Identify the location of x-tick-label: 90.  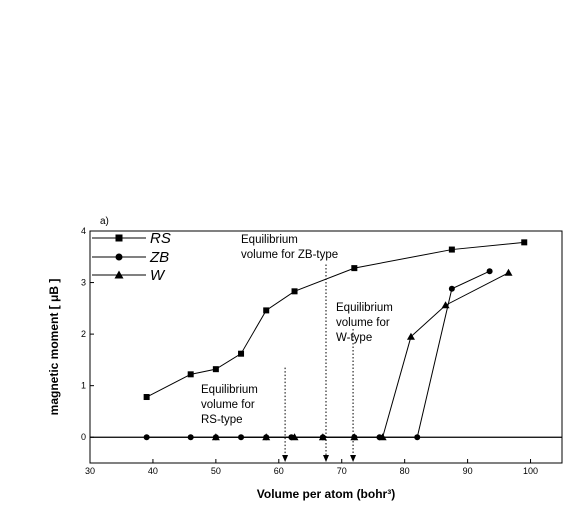
(468, 471).